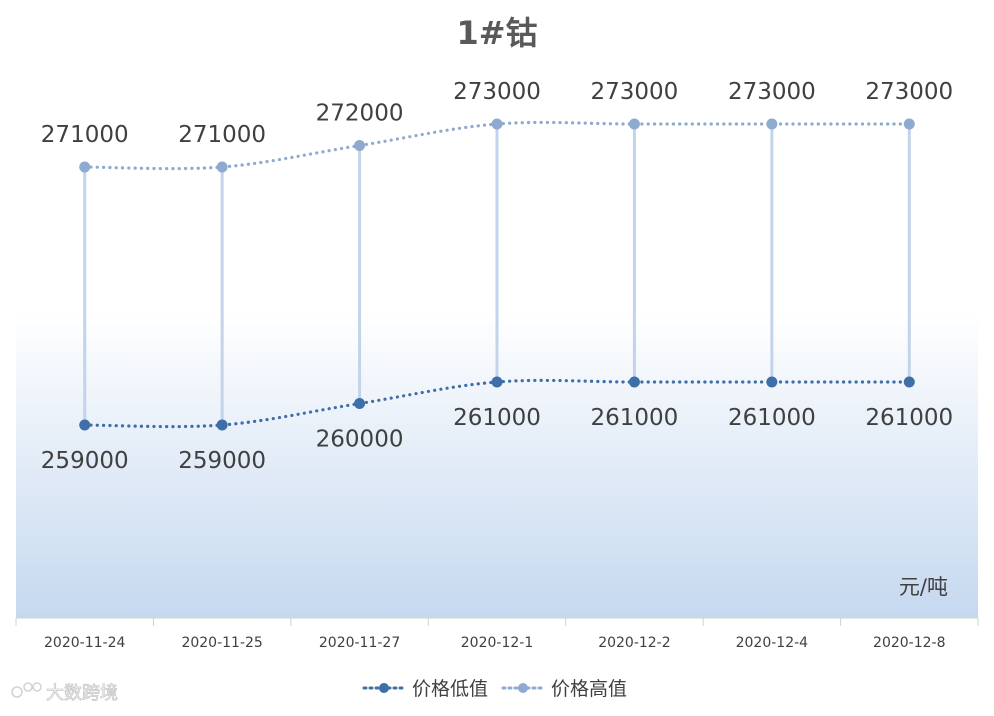 Image resolution: width=994 pixels, height=716 pixels. What do you see at coordinates (496, 33) in the screenshot?
I see `chart-title: 1#钴` at bounding box center [496, 33].